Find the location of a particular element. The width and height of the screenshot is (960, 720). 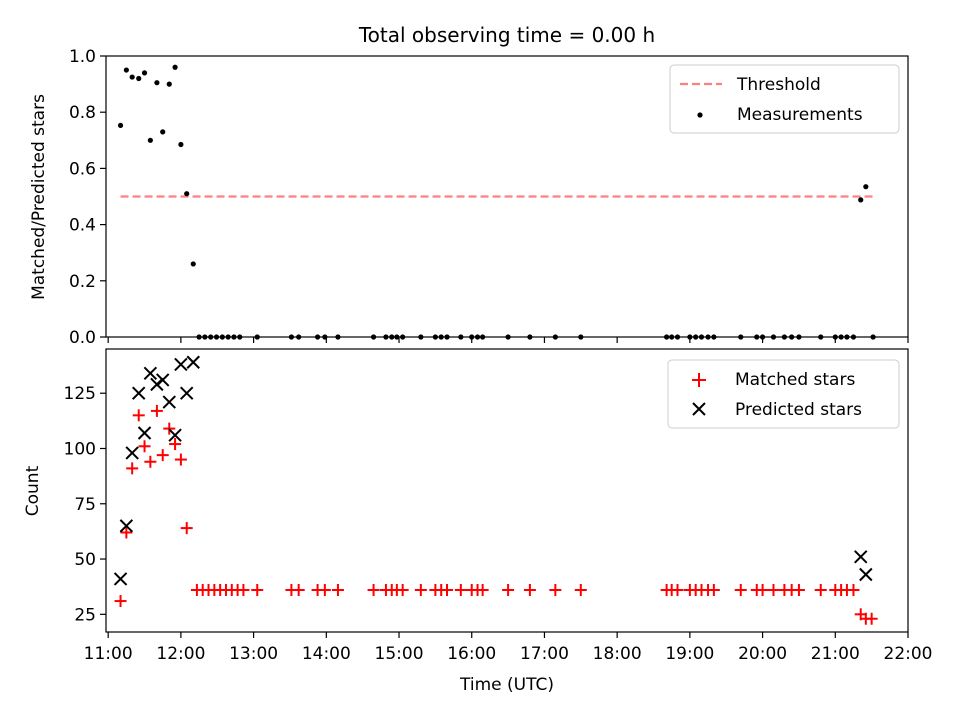

bottom-y-axis-label: Count is located at coordinates (33, 490).